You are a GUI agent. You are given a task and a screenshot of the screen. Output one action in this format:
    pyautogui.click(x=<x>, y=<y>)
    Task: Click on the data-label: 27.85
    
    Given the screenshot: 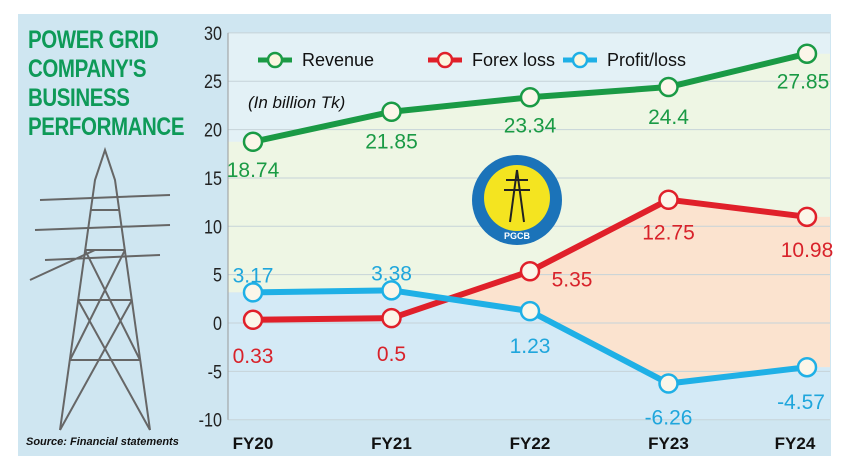 What is the action you would take?
    pyautogui.click(x=803, y=82)
    